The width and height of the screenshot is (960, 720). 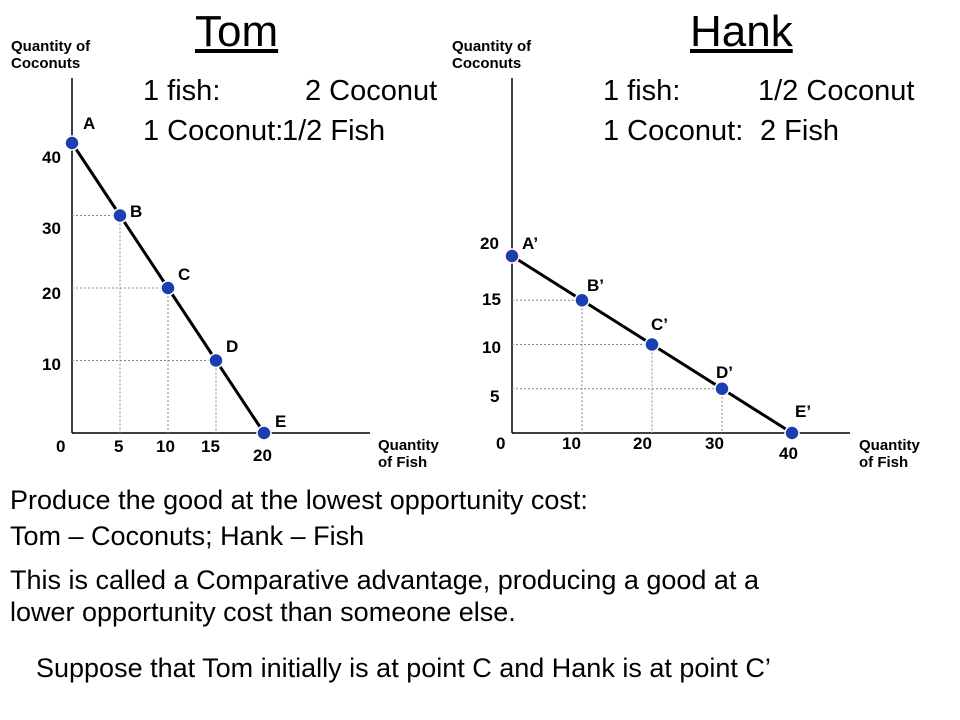 I want to click on tom-y-tick: 20, so click(x=51, y=293).